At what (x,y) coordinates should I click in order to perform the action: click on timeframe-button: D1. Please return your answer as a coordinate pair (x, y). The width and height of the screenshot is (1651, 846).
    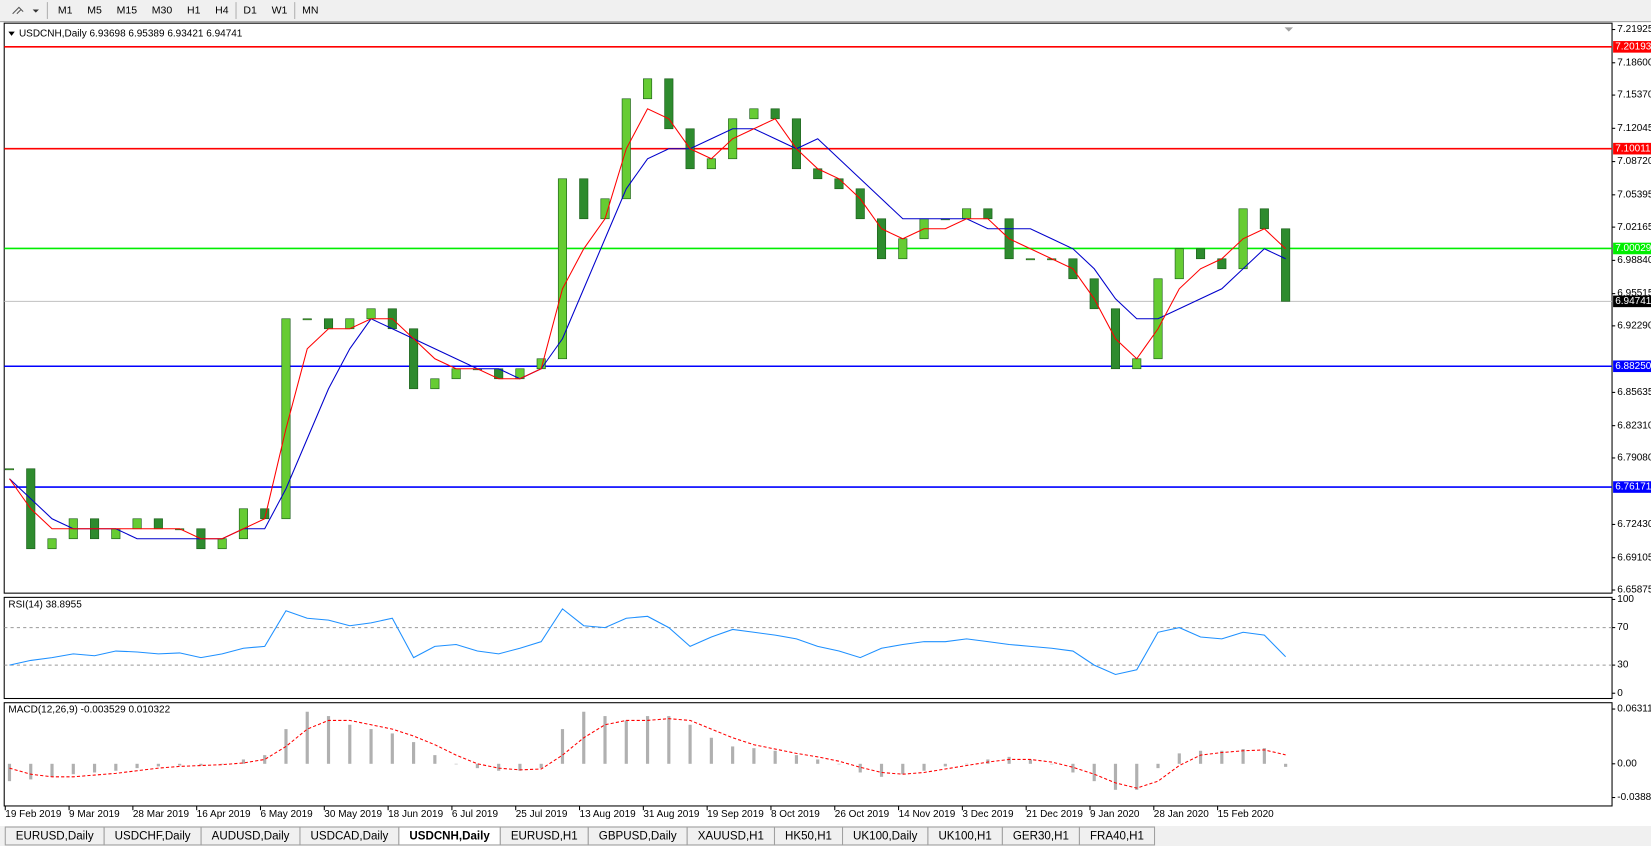
    Looking at the image, I should click on (250, 10).